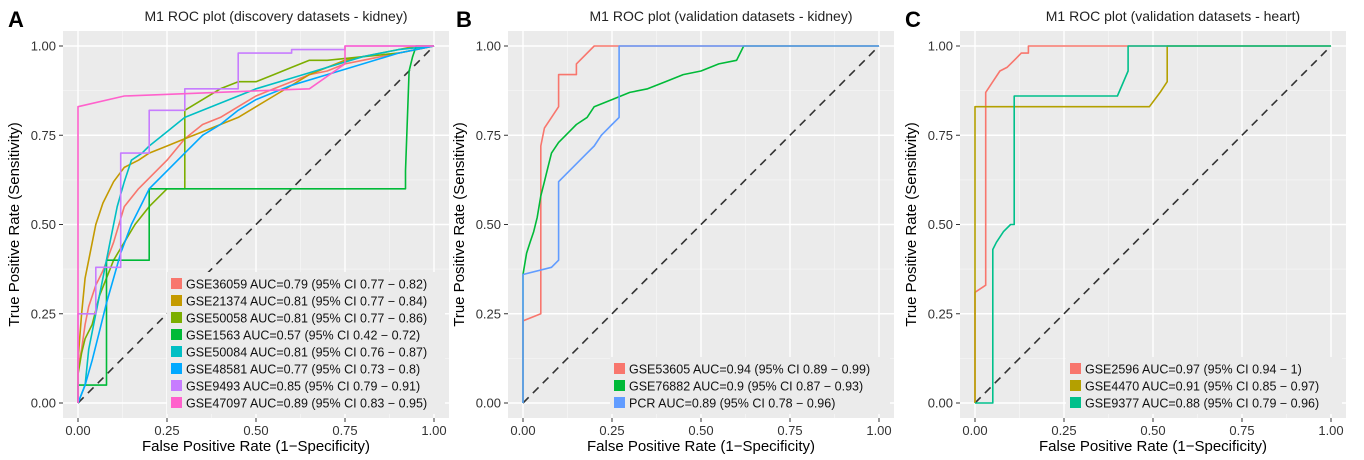  I want to click on legend-label: GSE53605 AUC=0.94 (95% CI 0.89 − 0.99), so click(749, 370).